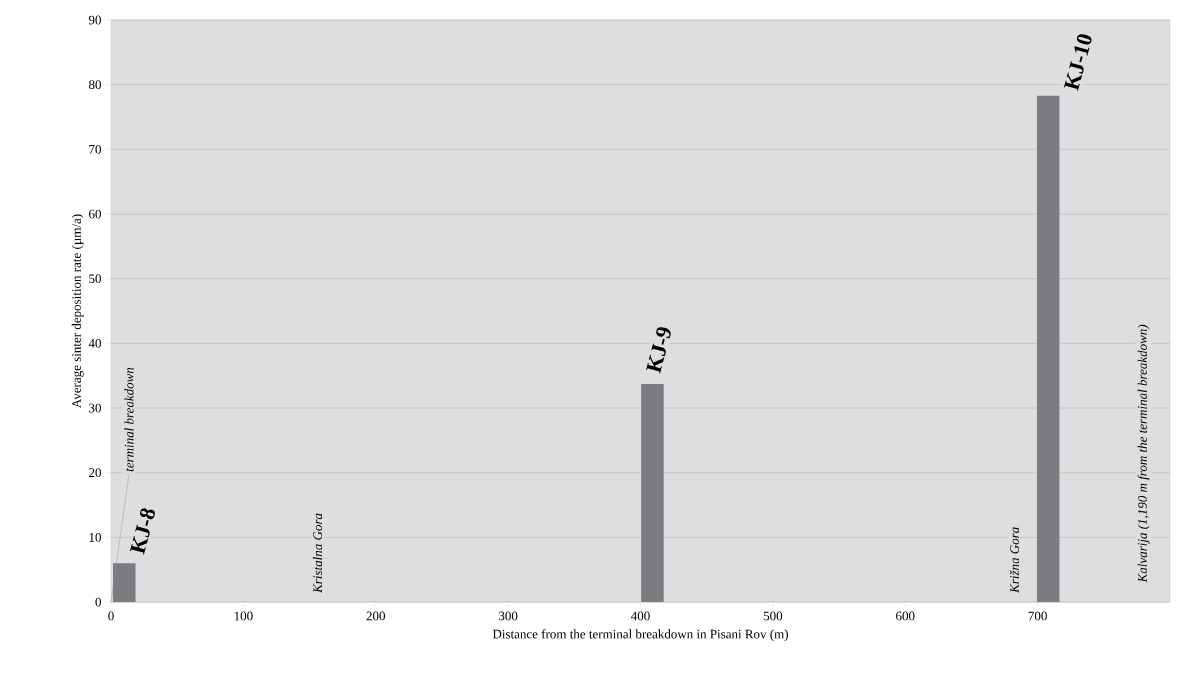 This screenshot has height=689, width=1180. I want to click on x-tick-label: 300, so click(508, 616).